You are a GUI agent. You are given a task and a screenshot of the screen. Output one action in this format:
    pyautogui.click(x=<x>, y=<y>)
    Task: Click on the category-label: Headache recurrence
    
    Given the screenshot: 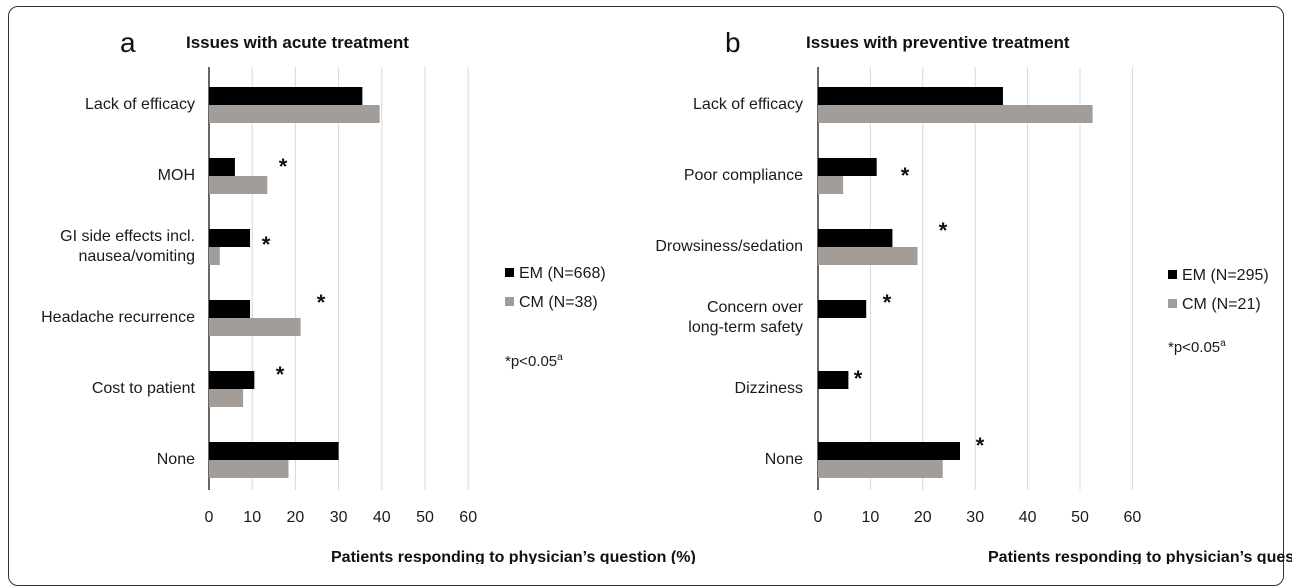 What is the action you would take?
    pyautogui.click(x=118, y=317)
    